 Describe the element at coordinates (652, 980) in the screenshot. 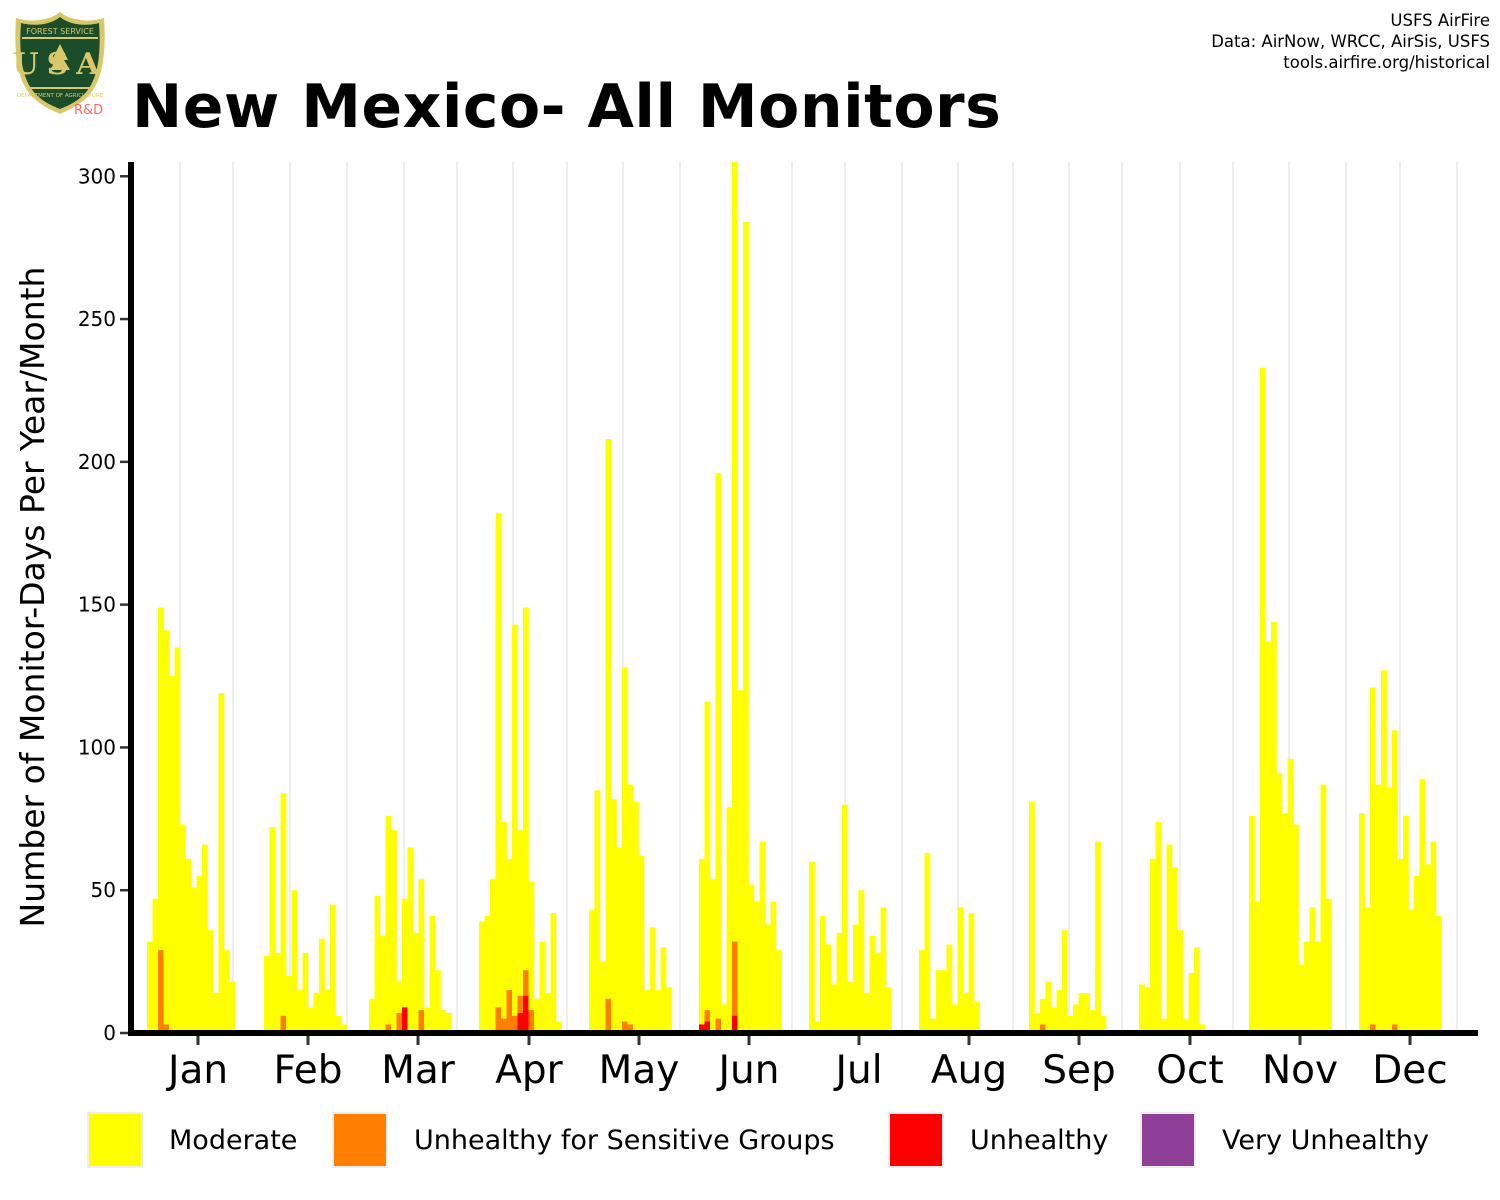

I see `bar-may-12-s0` at that location.